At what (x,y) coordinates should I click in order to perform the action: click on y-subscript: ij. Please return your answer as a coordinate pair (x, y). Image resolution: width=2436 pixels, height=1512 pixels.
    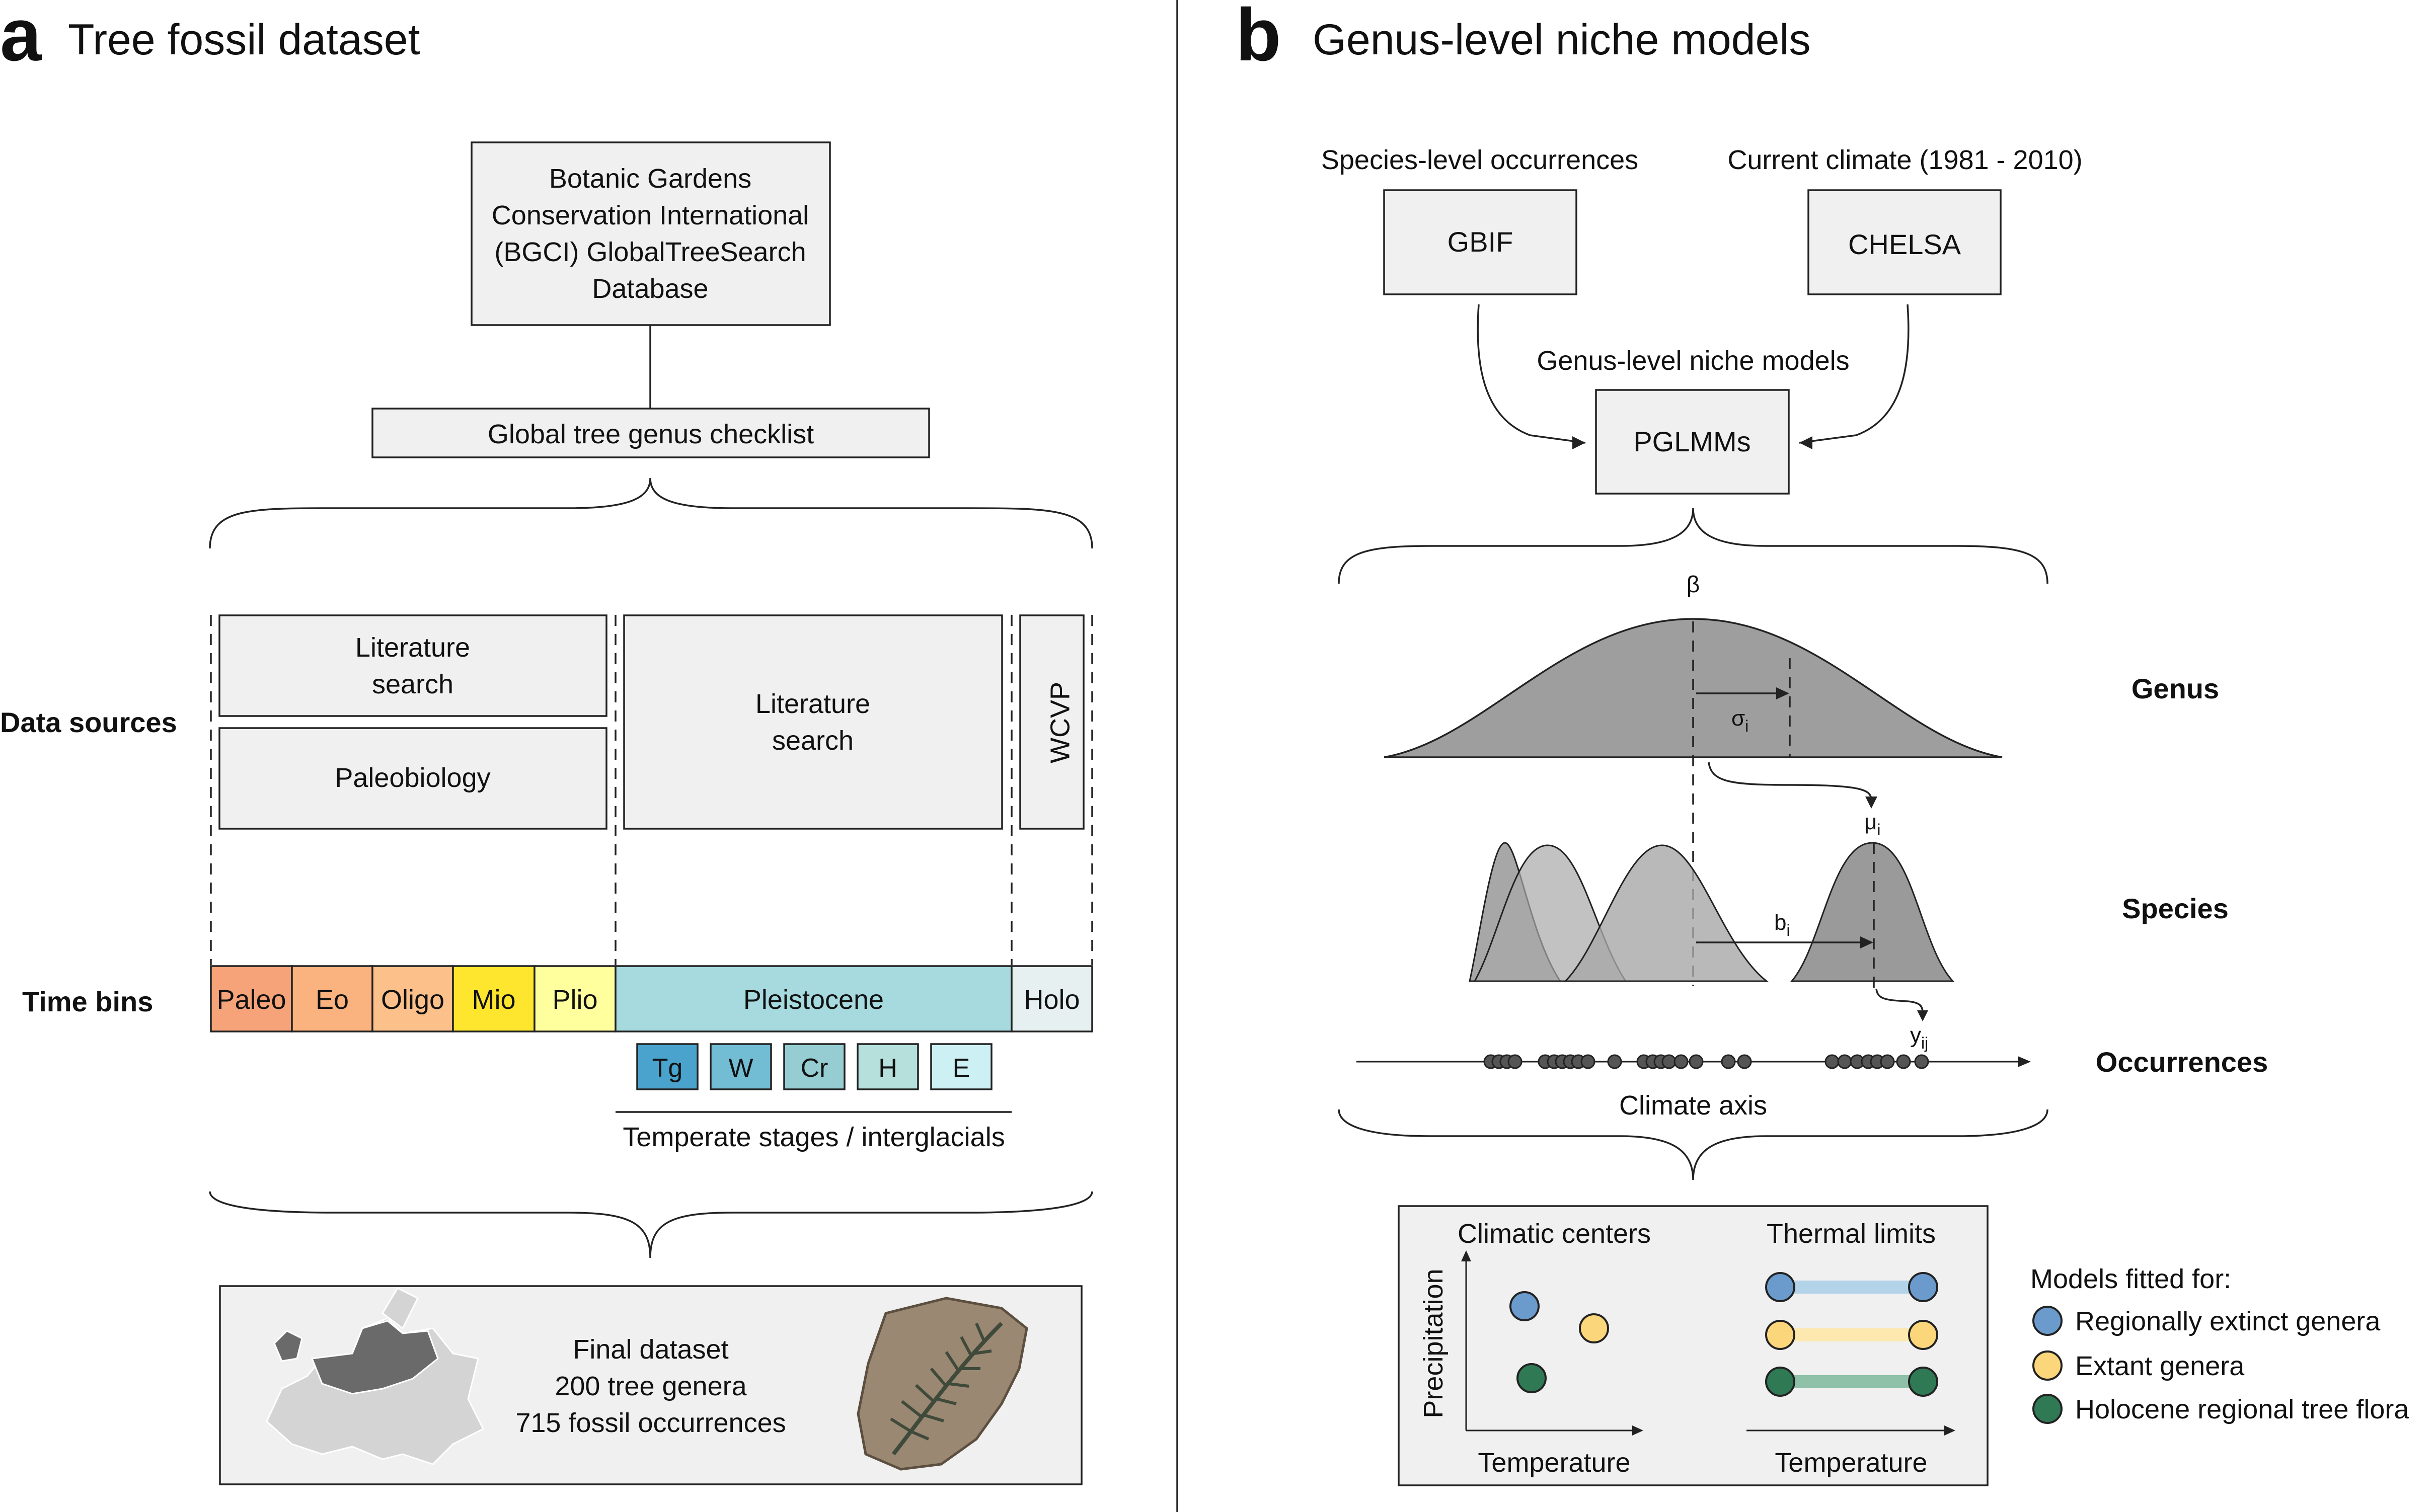
    Looking at the image, I should click on (1925, 1043).